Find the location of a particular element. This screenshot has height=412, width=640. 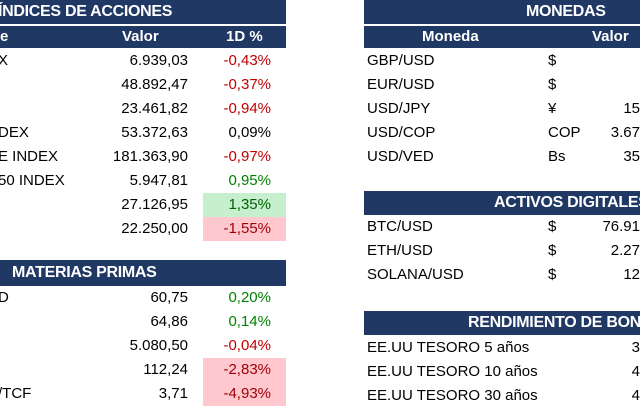

bonds-title: RENDIMIENTO DE BONO is located at coordinates (554, 322).